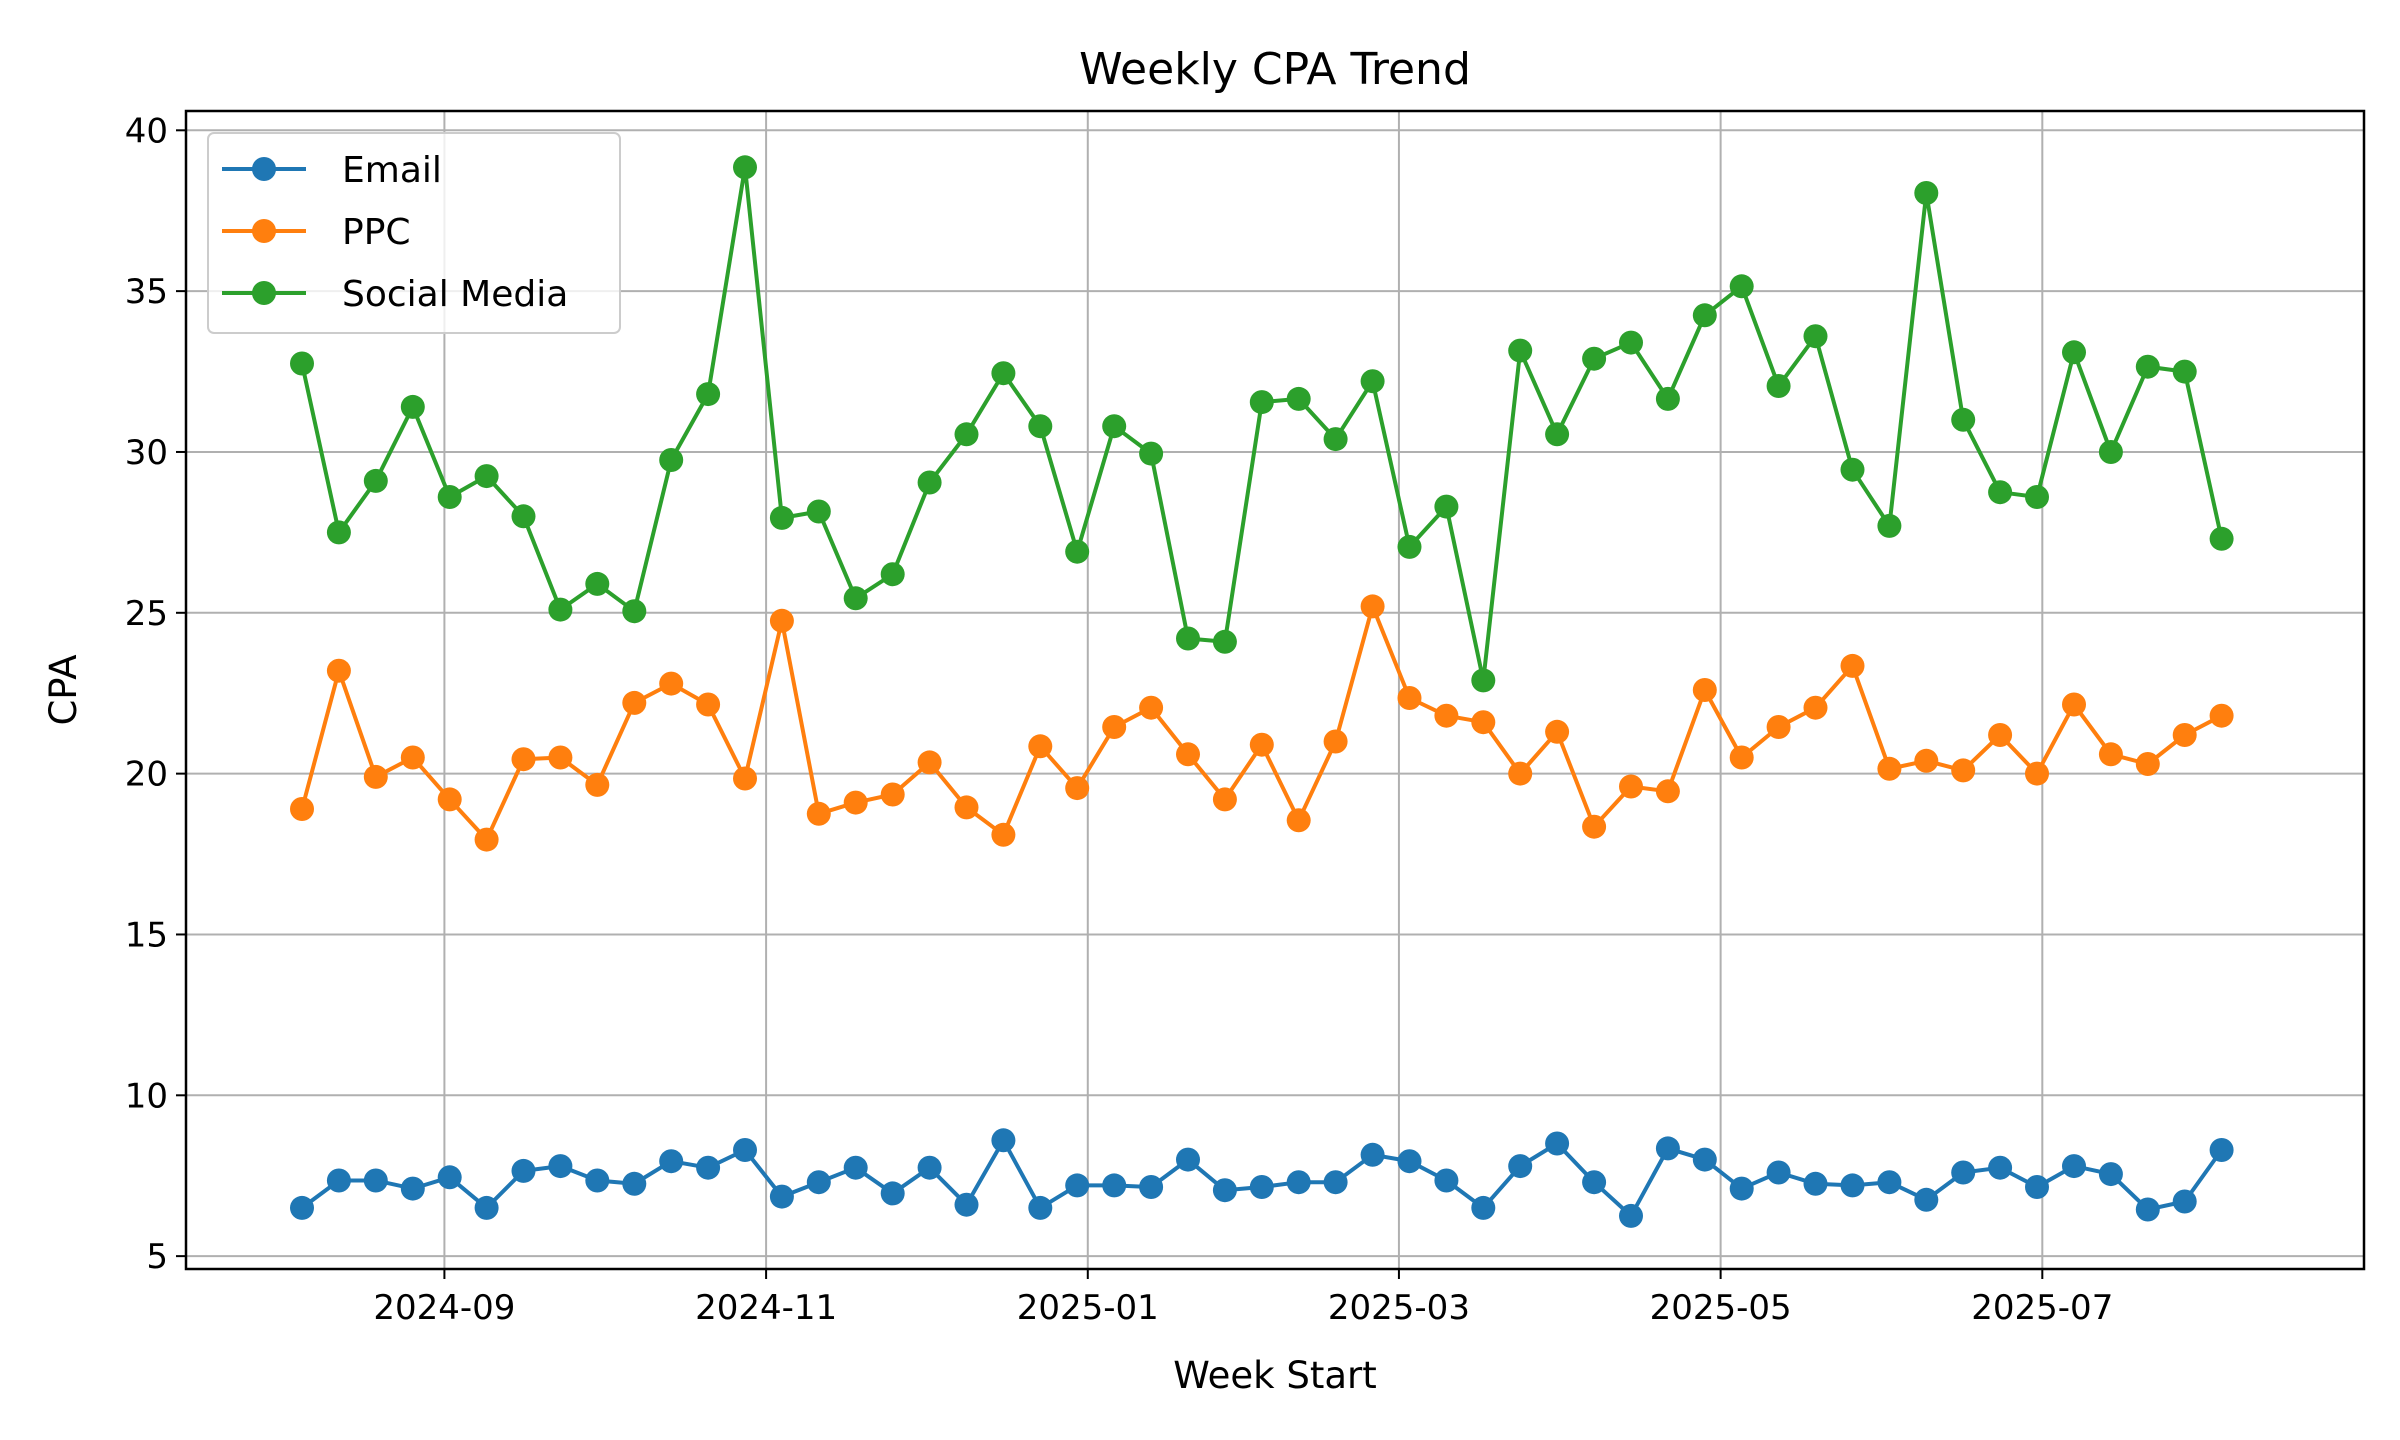  What do you see at coordinates (146, 292) in the screenshot?
I see `y-tick-label: 35` at bounding box center [146, 292].